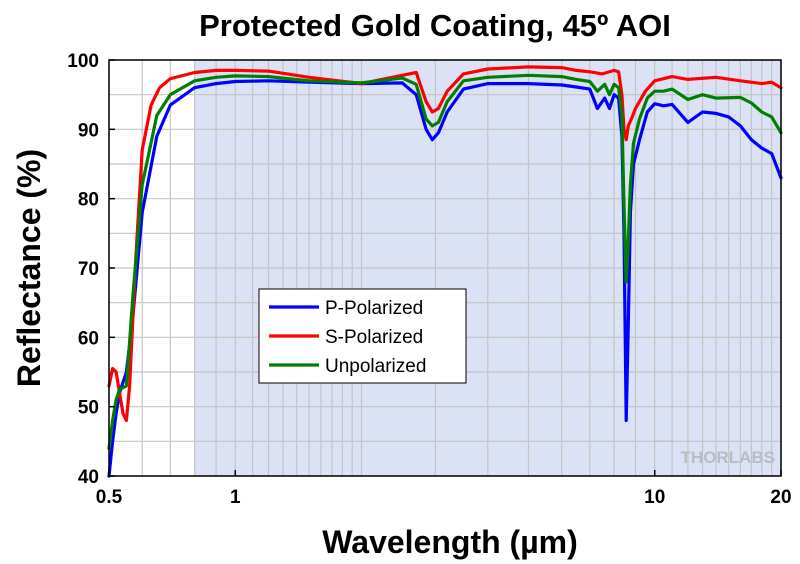  What do you see at coordinates (88, 130) in the screenshot?
I see `y-tick-label: 90` at bounding box center [88, 130].